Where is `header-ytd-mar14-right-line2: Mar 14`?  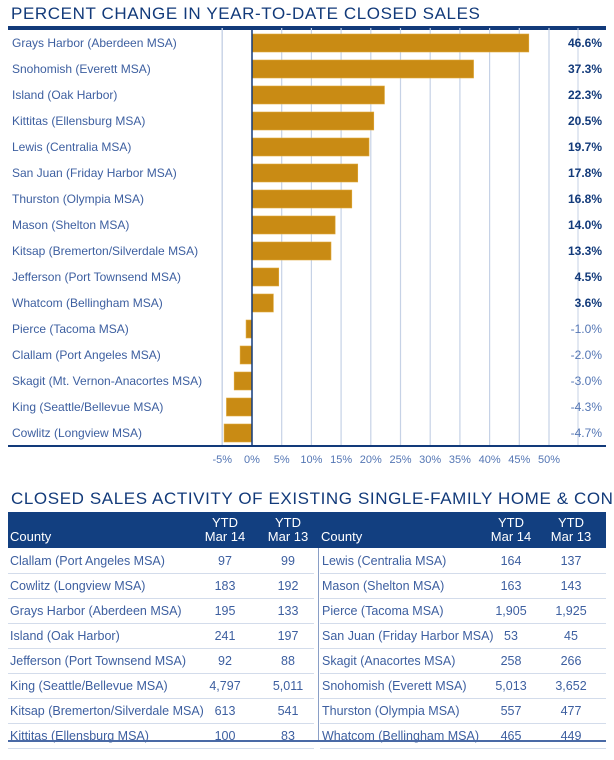 header-ytd-mar14-right-line2: Mar 14 is located at coordinates (511, 536).